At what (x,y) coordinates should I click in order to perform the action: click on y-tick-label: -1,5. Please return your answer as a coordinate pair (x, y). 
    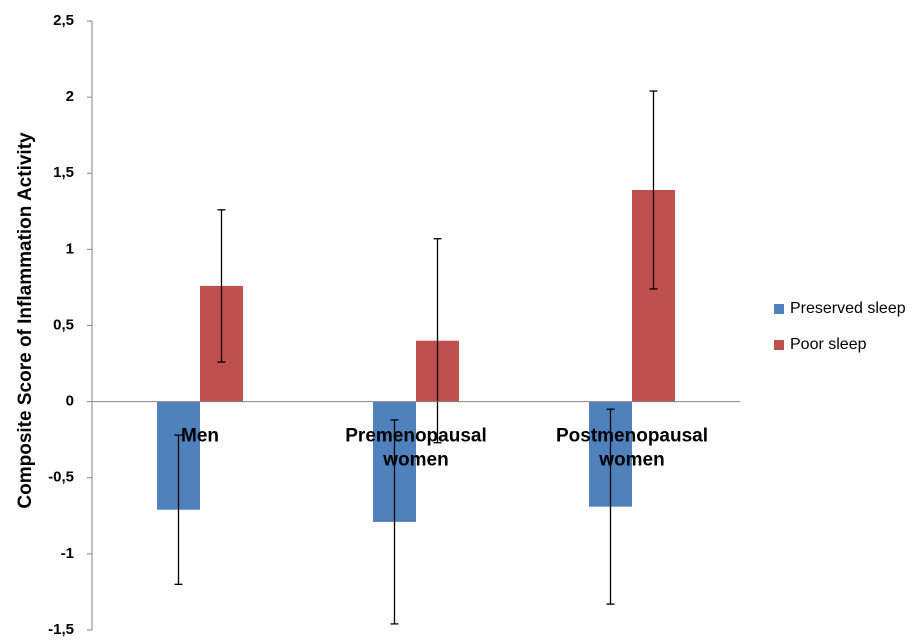
    Looking at the image, I should click on (61, 629).